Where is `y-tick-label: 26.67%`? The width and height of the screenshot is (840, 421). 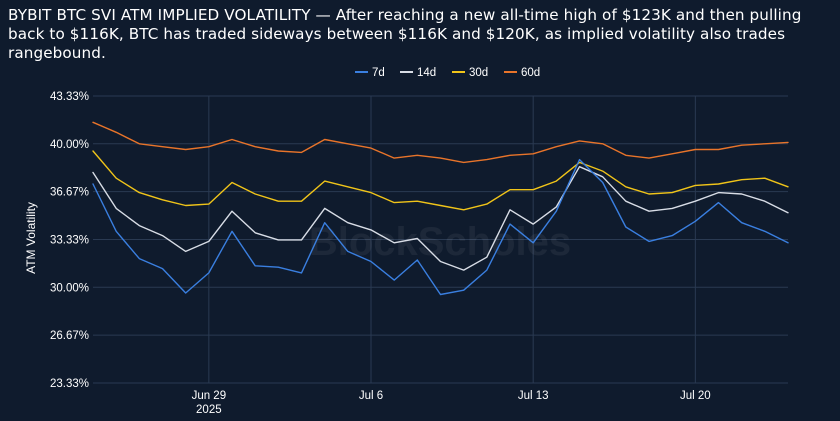
y-tick-label: 26.67% is located at coordinates (69, 336).